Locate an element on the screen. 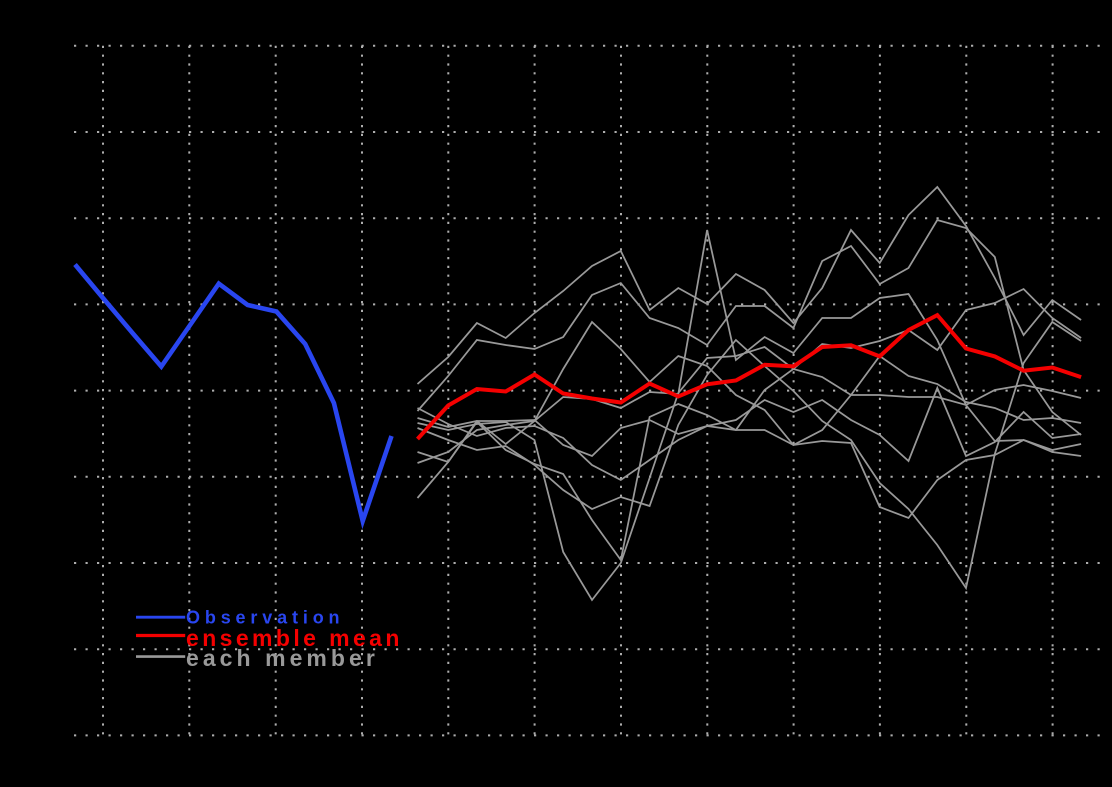 The image size is (1112, 787). svg-text: Observation is located at coordinates (265, 618).